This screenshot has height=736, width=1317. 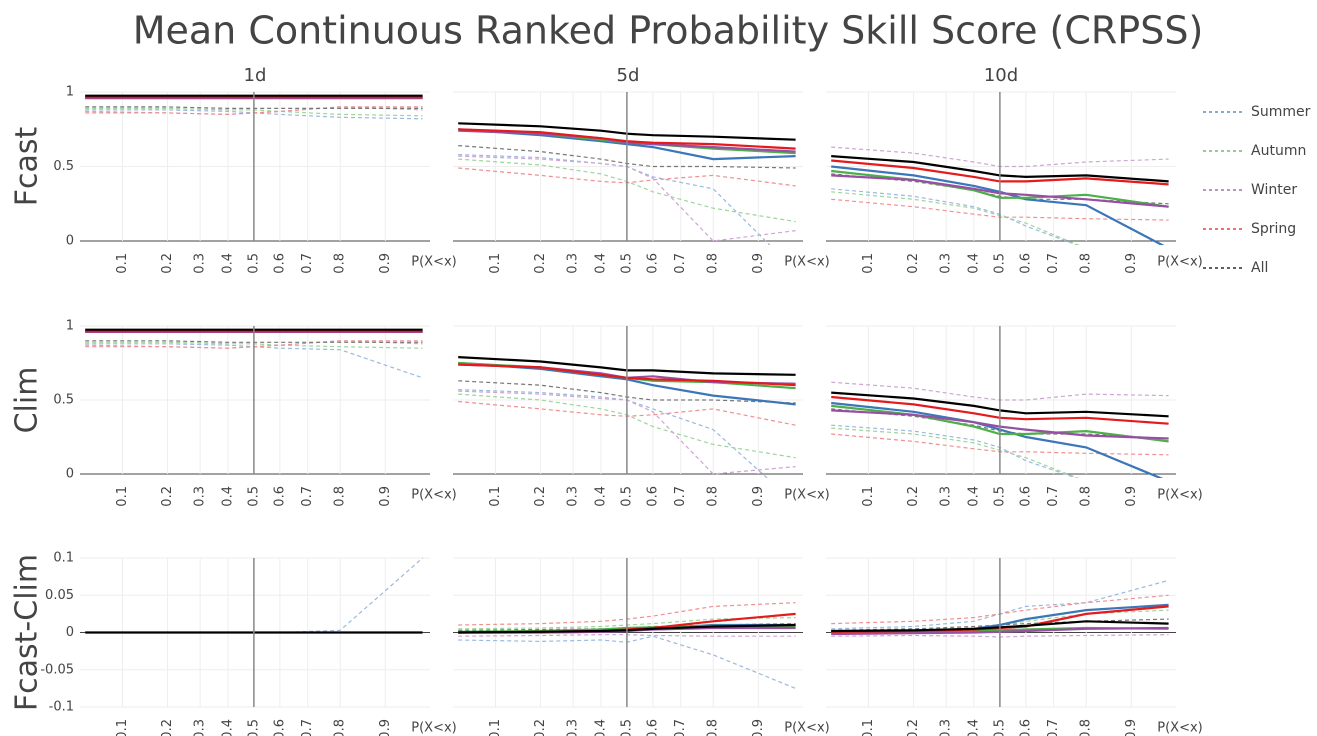 What do you see at coordinates (70, 326) in the screenshot?
I see `y-tick-label: 1` at bounding box center [70, 326].